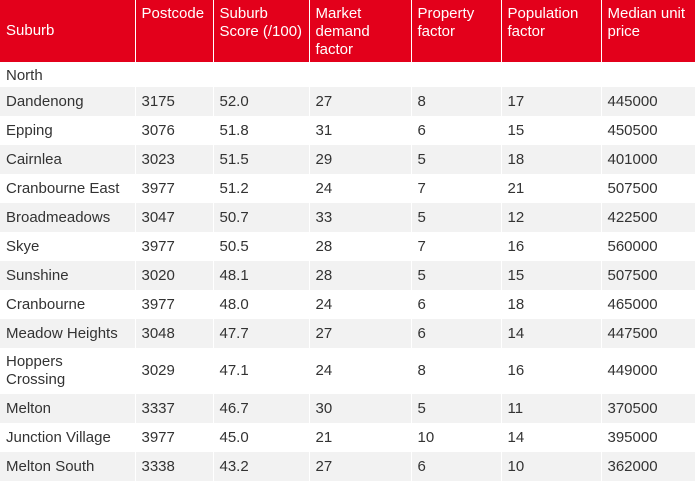  I want to click on cell-text: 12, so click(516, 217).